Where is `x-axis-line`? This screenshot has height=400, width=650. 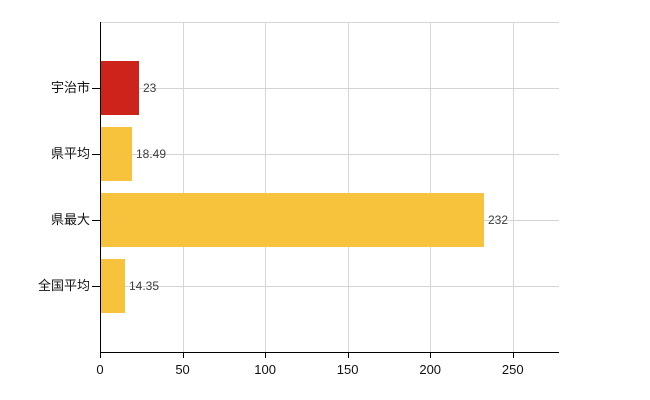 x-axis-line is located at coordinates (329, 352).